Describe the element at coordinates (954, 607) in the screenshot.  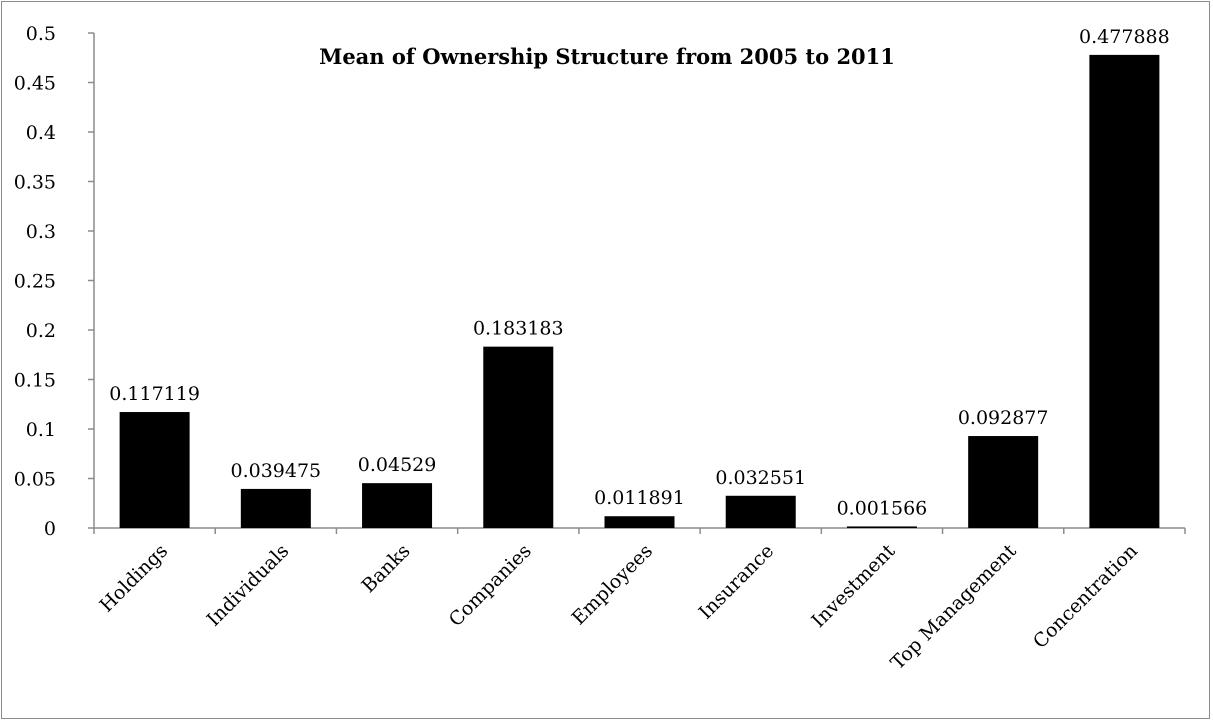
I see `category-label: Top Management` at that location.